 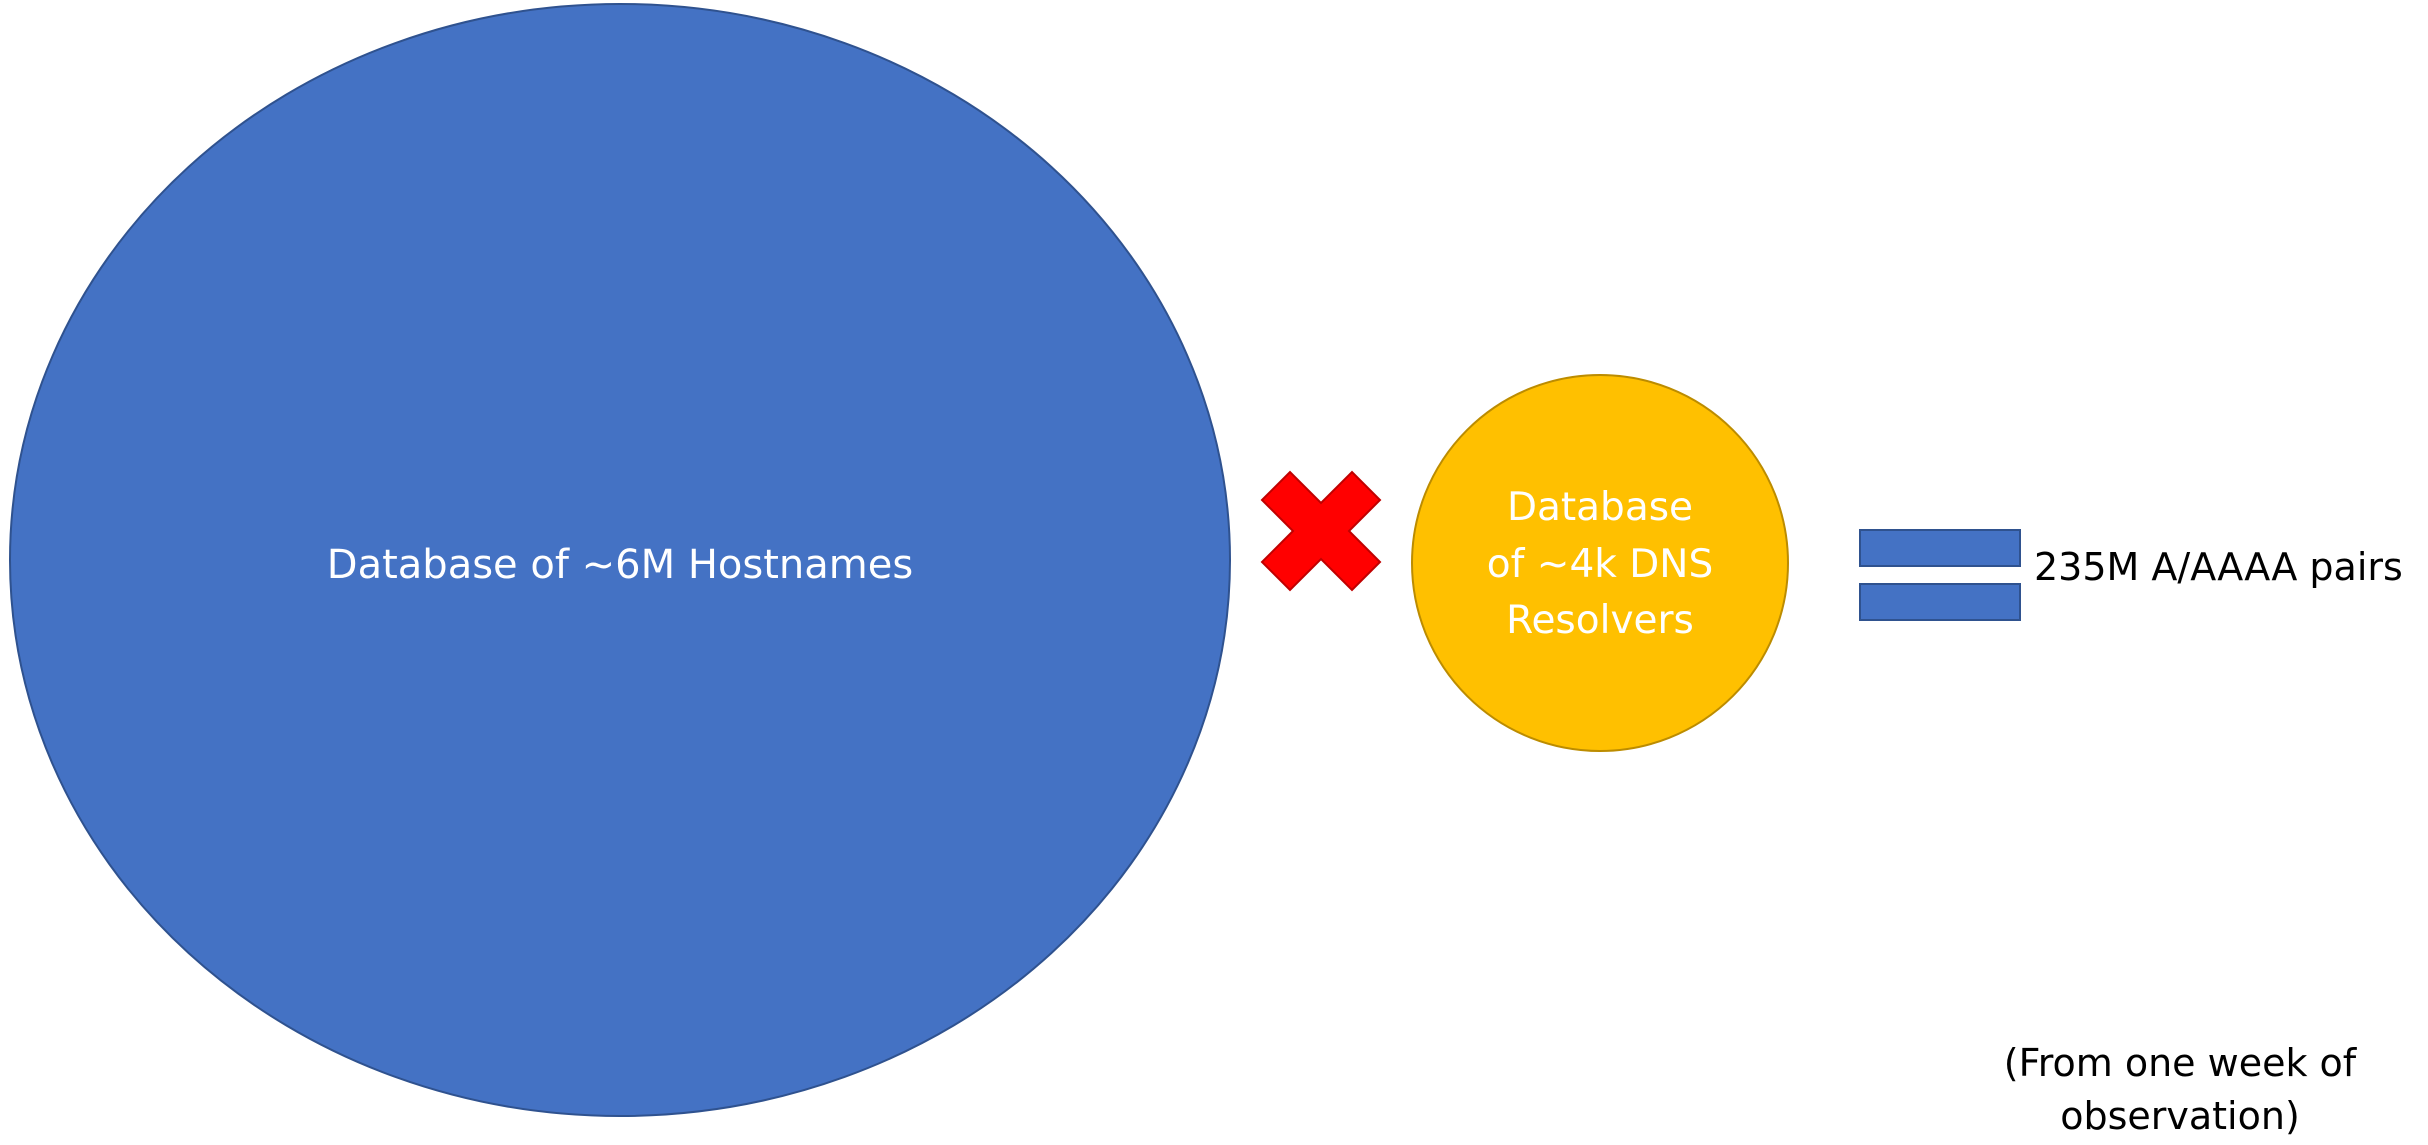 What do you see at coordinates (620, 565) in the screenshot?
I see `hostnames-database-label: Database of ~6M Hostnames` at bounding box center [620, 565].